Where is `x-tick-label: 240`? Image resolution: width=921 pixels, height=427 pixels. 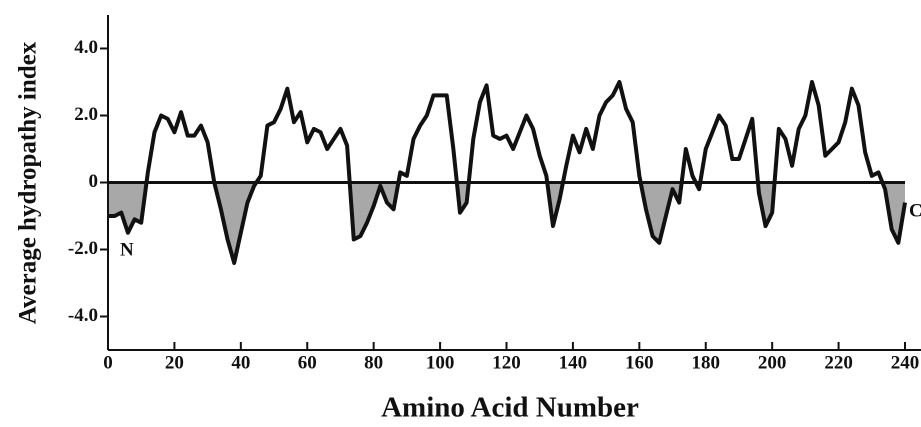
x-tick-label: 240 is located at coordinates (905, 362).